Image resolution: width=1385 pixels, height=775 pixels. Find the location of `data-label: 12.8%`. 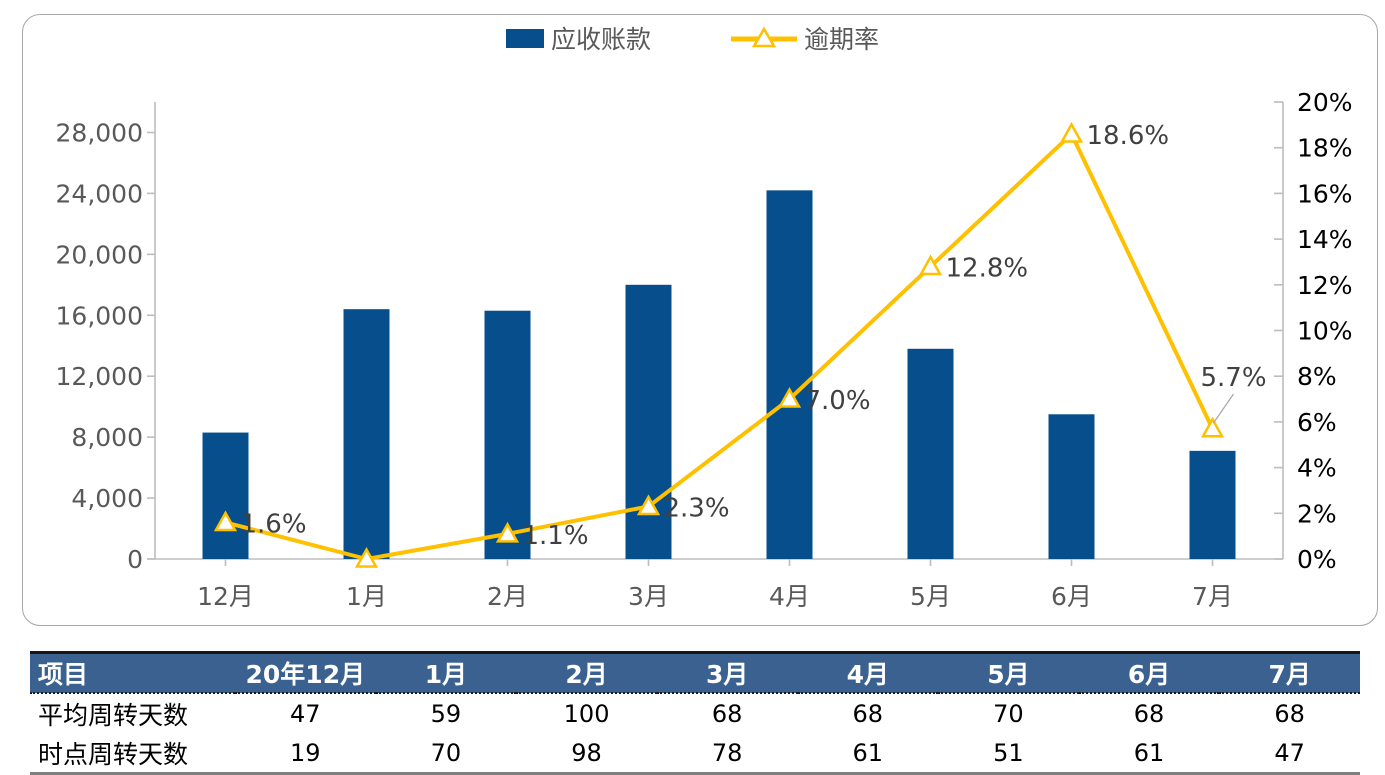

data-label: 12.8% is located at coordinates (987, 269).